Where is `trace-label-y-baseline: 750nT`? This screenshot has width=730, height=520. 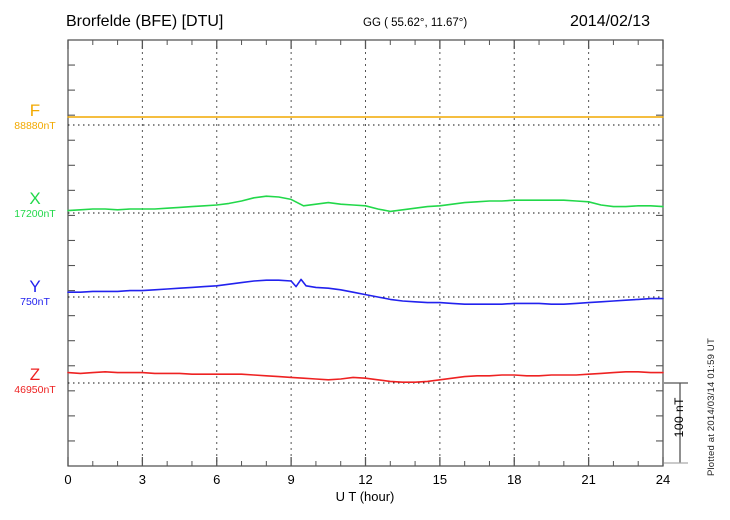 trace-label-y-baseline: 750nT is located at coordinates (35, 301).